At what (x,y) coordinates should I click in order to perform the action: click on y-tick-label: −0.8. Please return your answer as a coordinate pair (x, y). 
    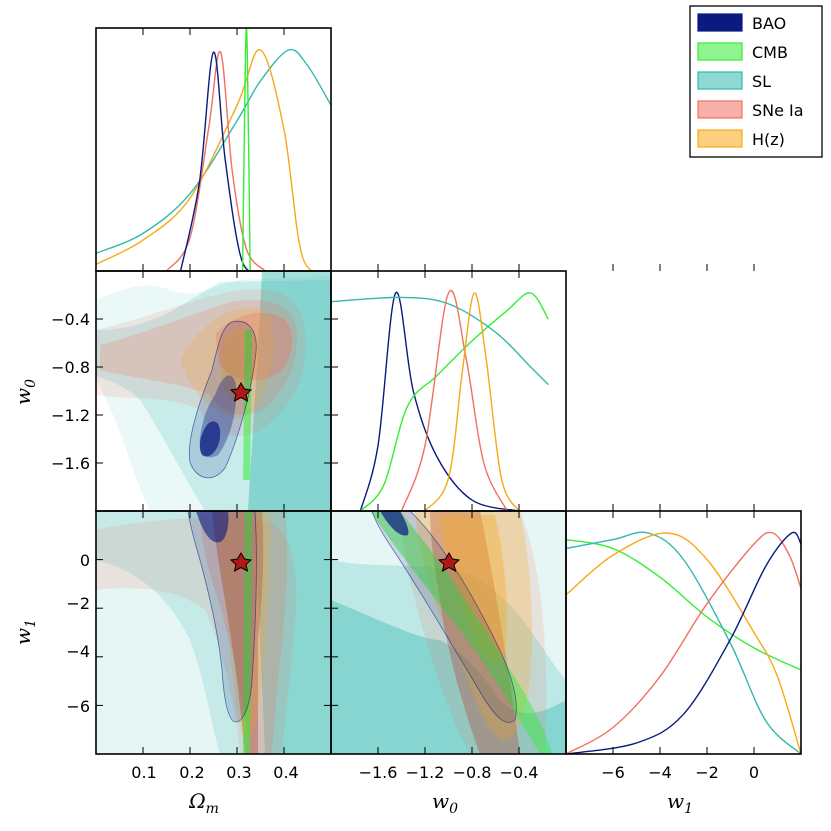
    Looking at the image, I should click on (70, 367).